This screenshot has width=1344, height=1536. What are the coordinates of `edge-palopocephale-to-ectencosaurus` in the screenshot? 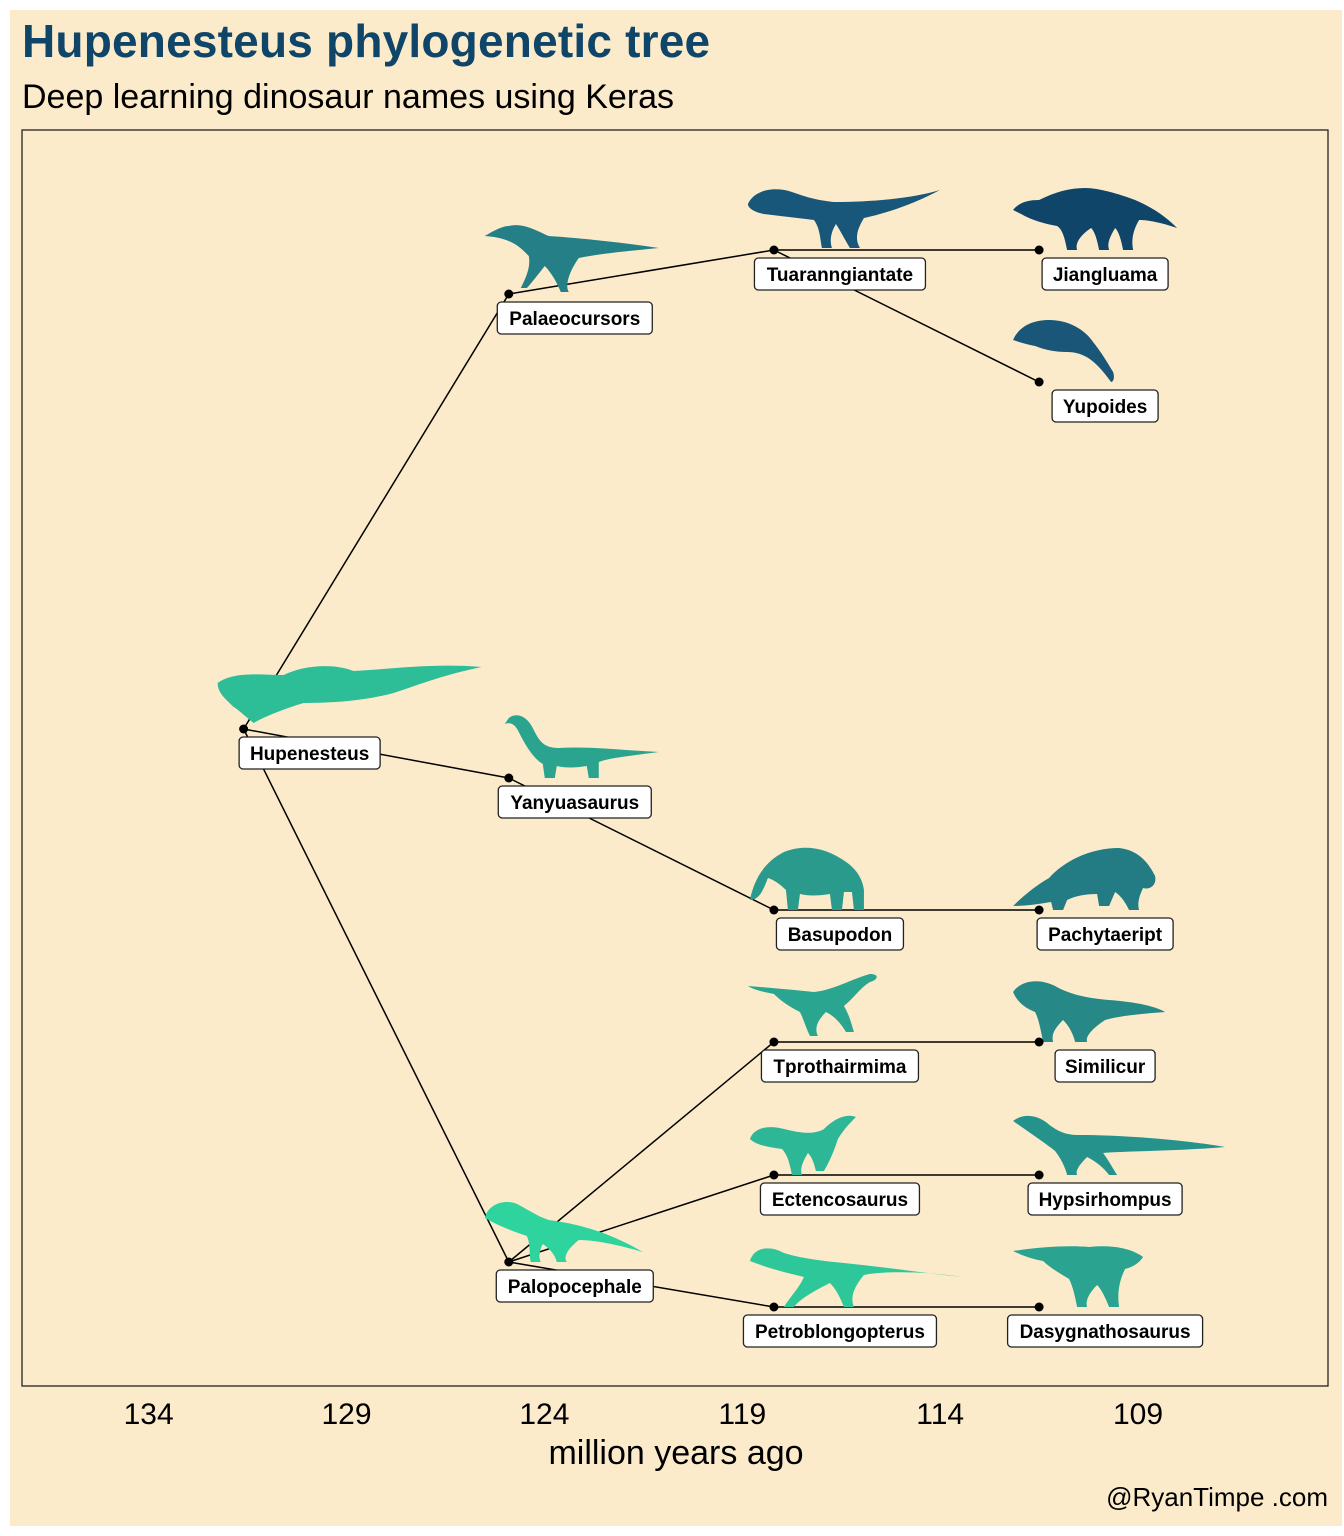 It's located at (641, 1218).